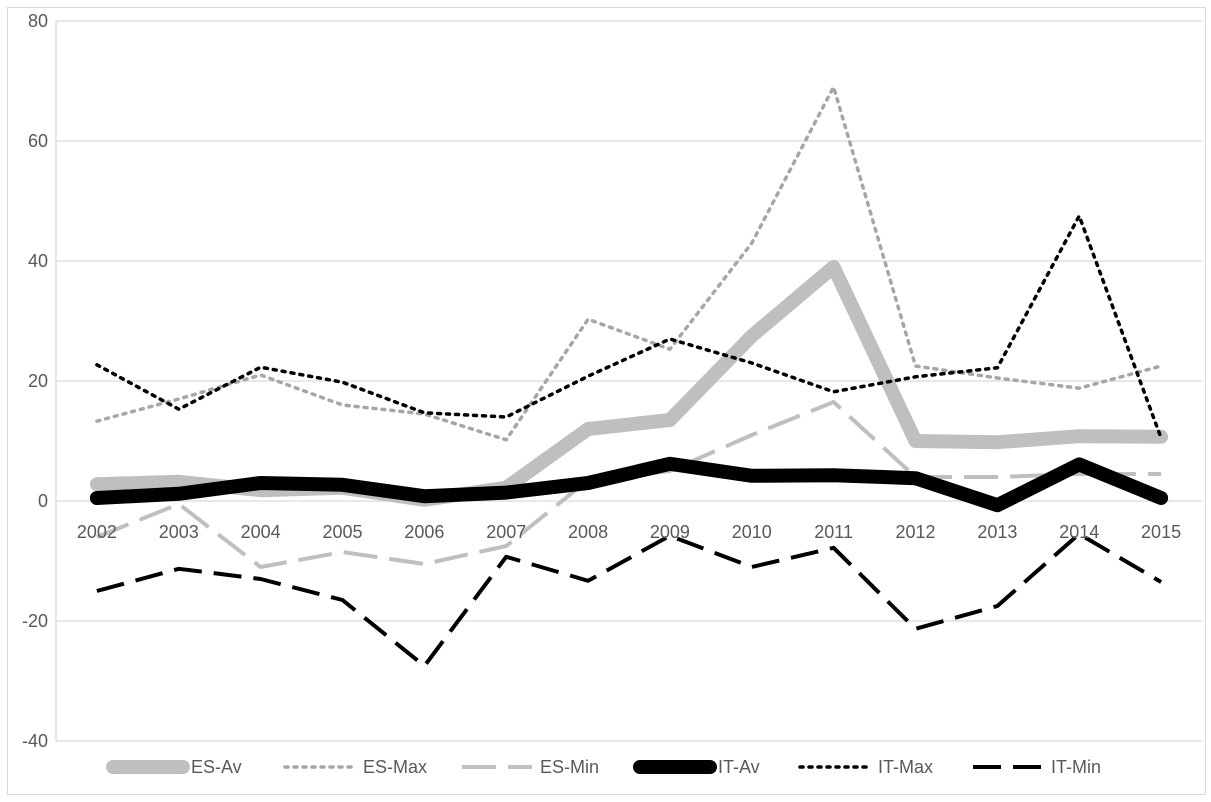 Image resolution: width=1211 pixels, height=802 pixels. I want to click on y-tick-label: -20, so click(35, 621).